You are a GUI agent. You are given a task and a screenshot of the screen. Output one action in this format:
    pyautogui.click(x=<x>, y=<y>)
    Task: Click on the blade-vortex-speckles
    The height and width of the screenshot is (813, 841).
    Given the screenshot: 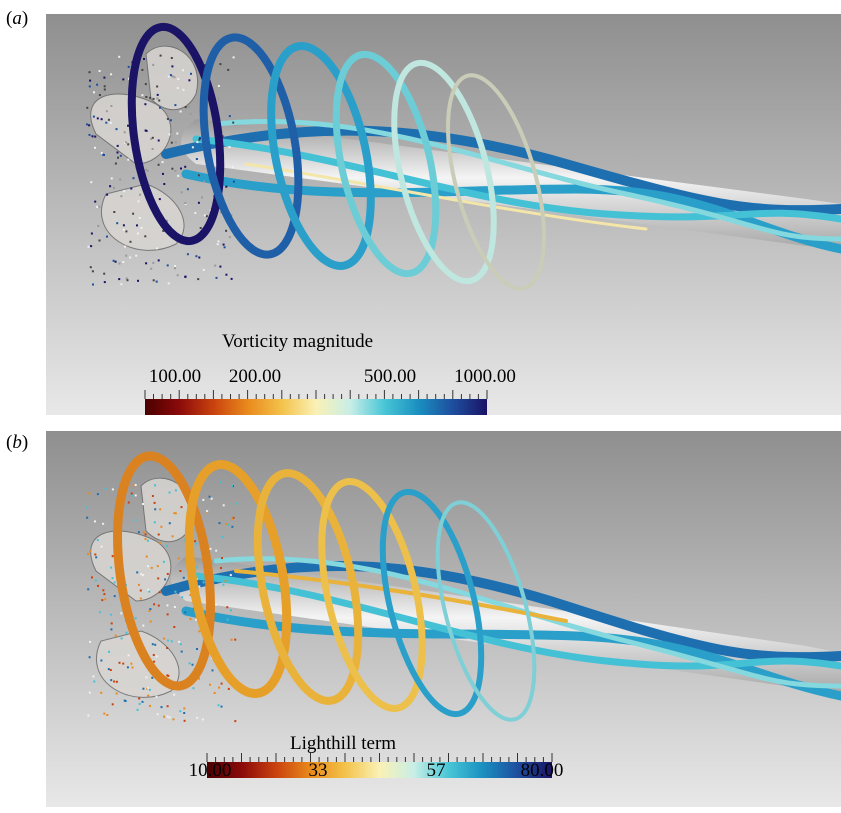 What is the action you would take?
    pyautogui.click(x=161, y=602)
    